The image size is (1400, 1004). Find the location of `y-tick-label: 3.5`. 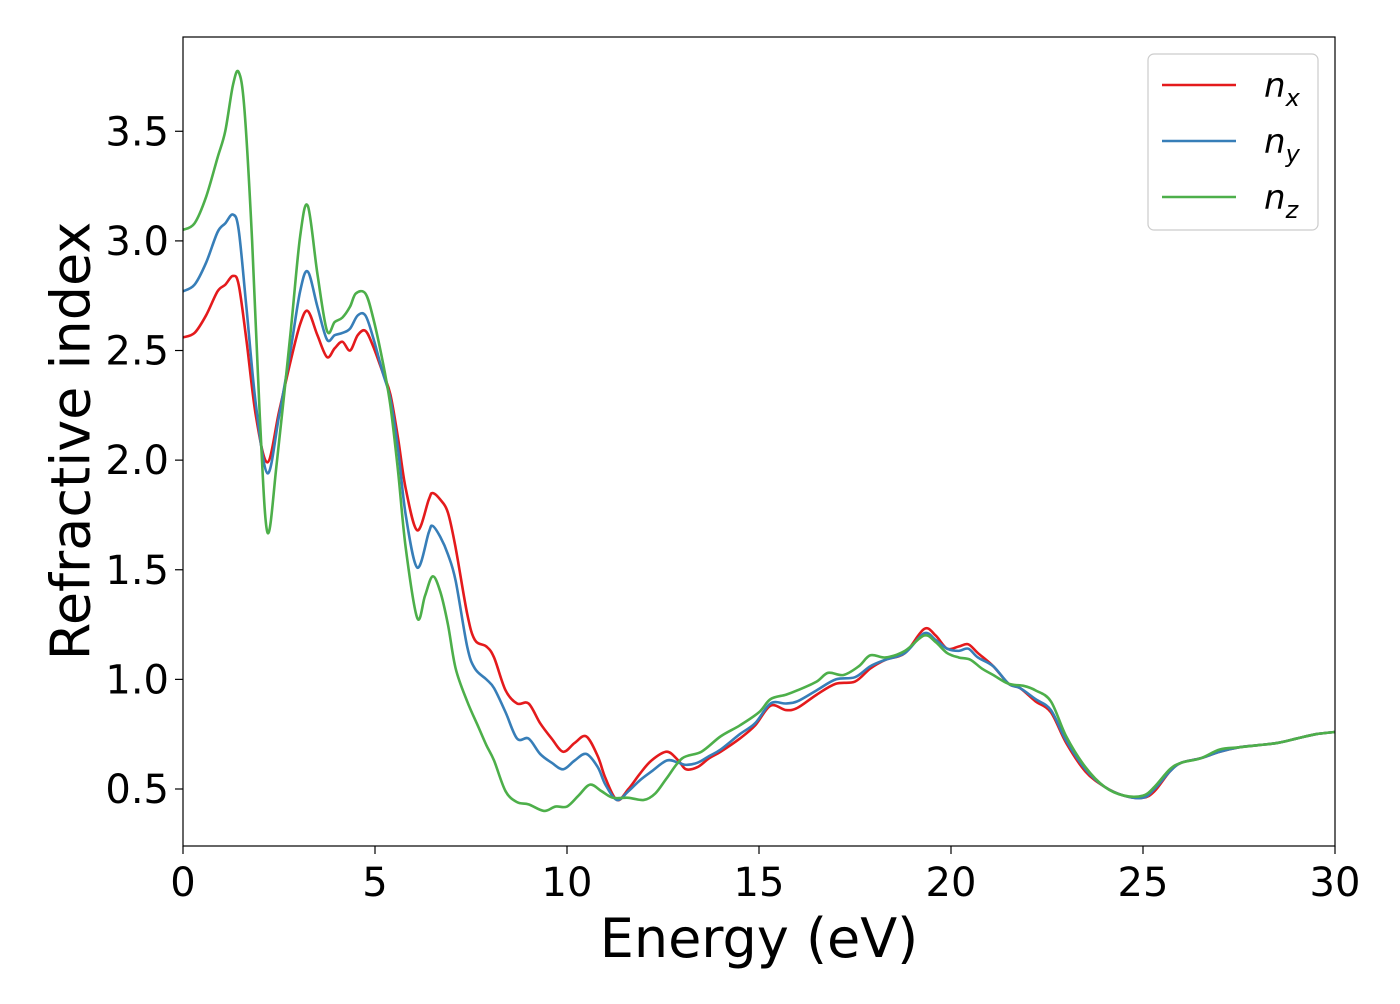

y-tick-label: 3.5 is located at coordinates (137, 132).